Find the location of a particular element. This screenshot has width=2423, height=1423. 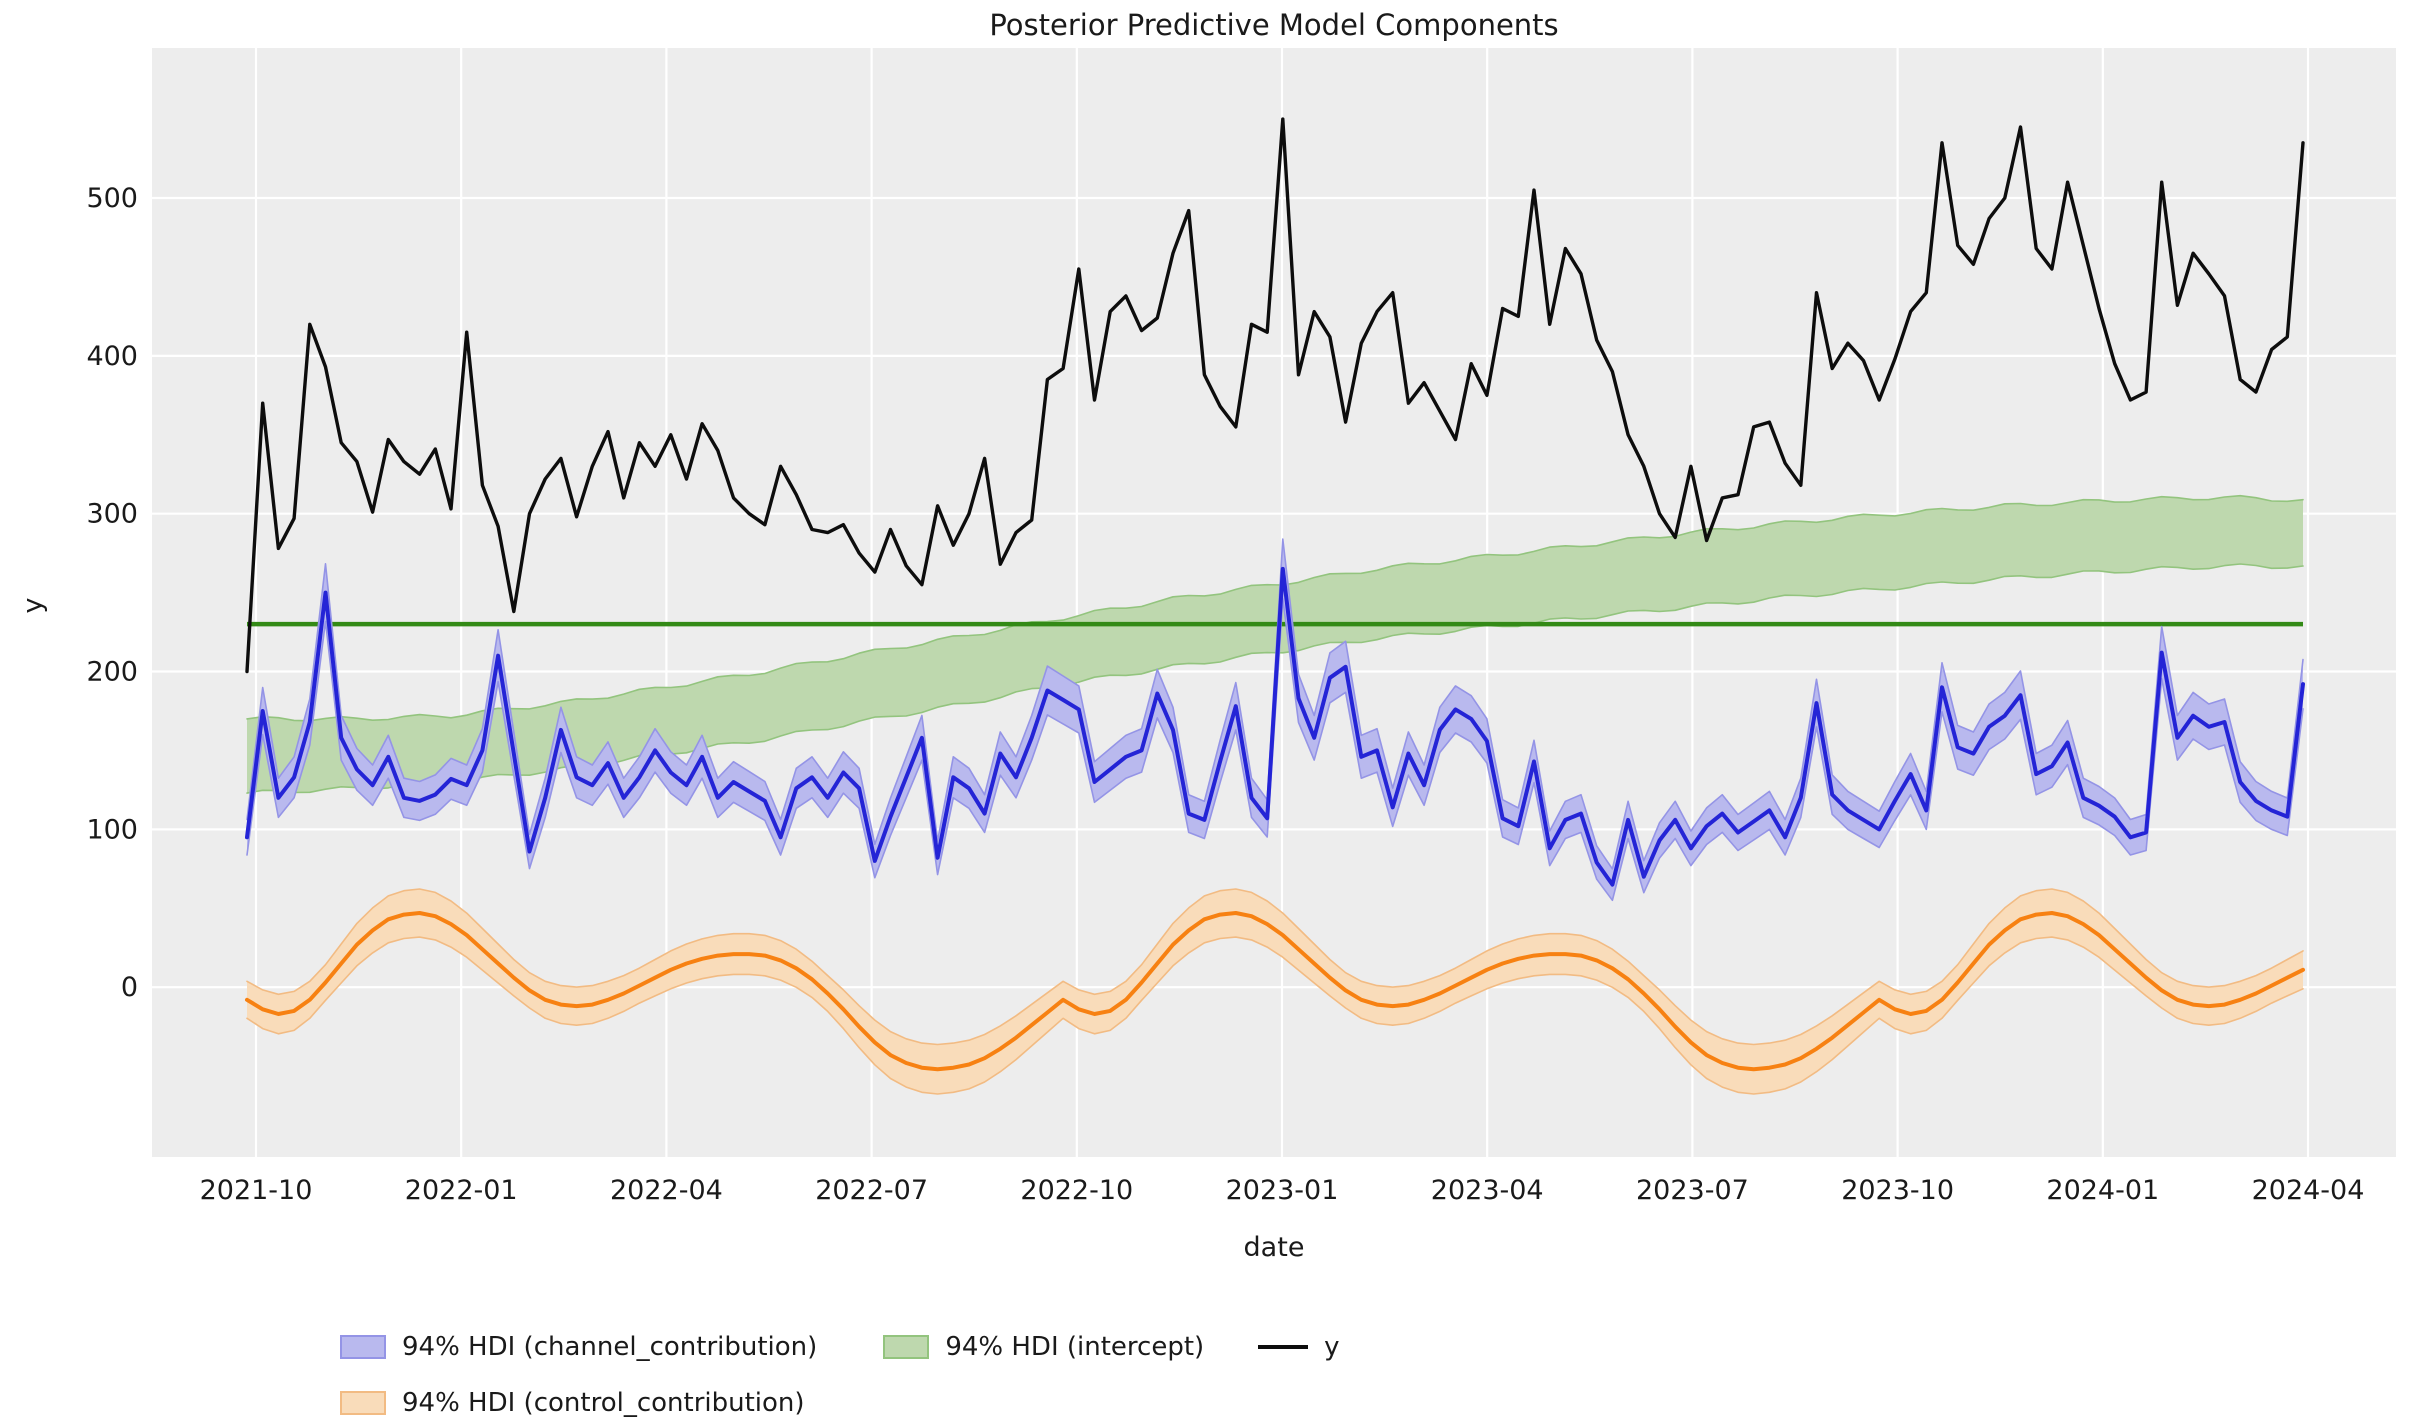

legend-label-y: y is located at coordinates (1332, 1347).